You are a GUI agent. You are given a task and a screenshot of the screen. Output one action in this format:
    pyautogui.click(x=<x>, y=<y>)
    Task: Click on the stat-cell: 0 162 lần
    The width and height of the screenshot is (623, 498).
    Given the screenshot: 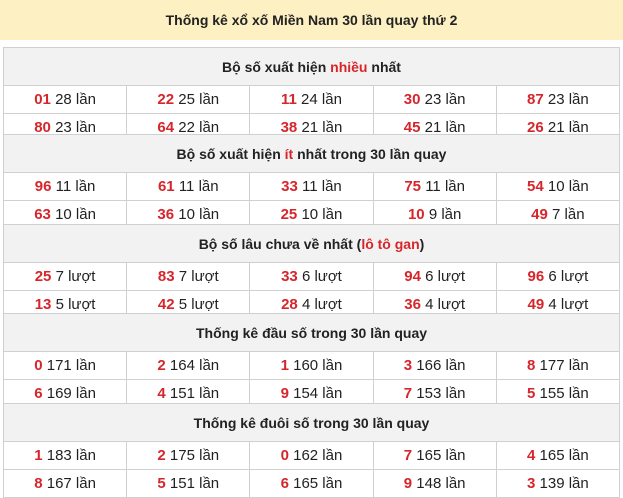 What is the action you would take?
    pyautogui.click(x=311, y=455)
    